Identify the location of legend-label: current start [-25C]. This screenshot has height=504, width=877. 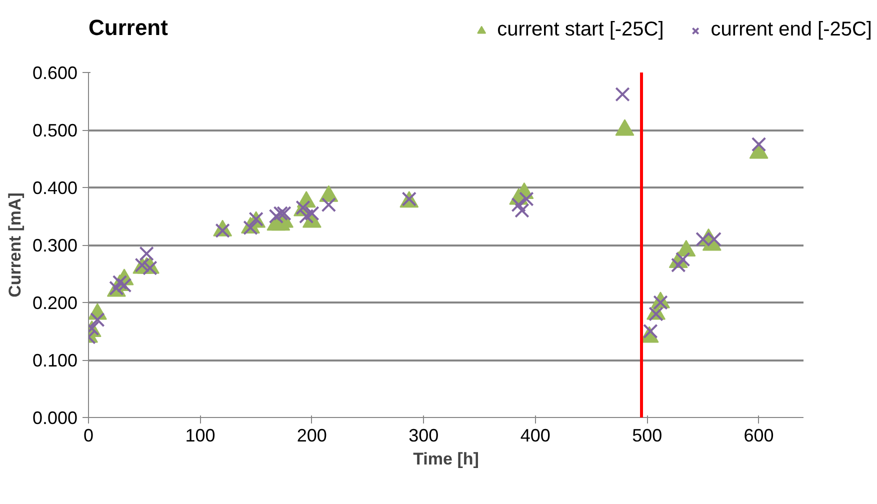
(580, 30).